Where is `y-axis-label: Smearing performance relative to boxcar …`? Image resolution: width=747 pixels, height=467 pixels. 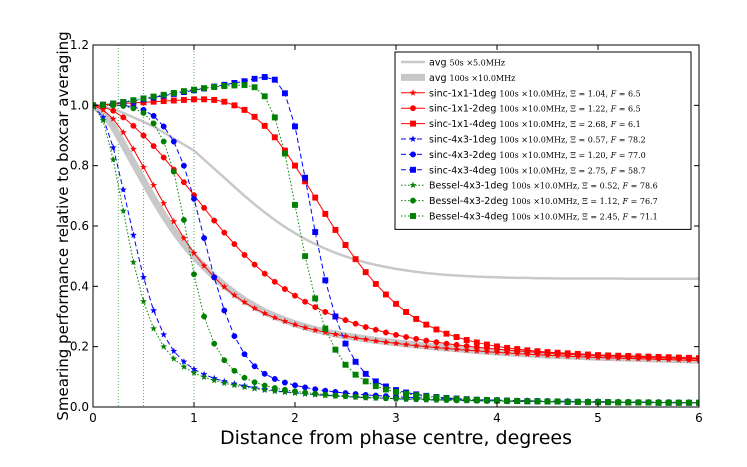
y-axis-label: Smearing performance relative to boxcar … is located at coordinates (63, 225).